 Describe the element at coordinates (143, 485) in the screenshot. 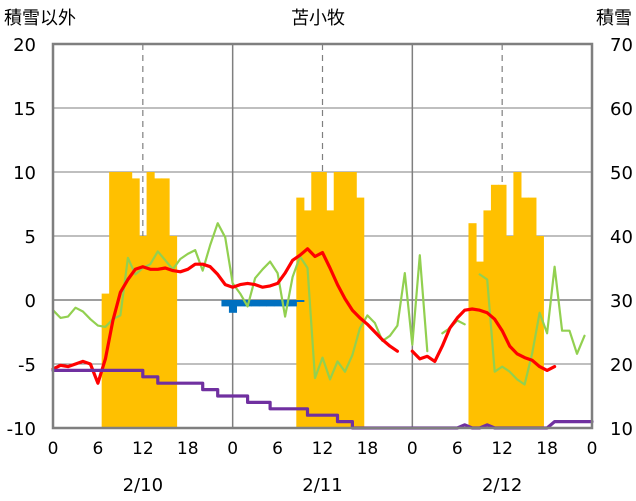

I see `date-label: 2/10` at that location.